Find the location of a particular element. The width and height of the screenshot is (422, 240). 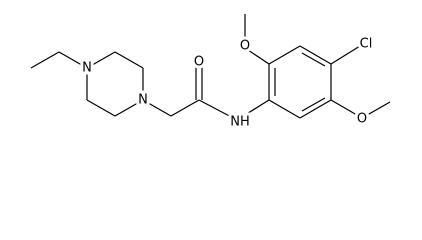

atom-label: Cl is located at coordinates (366, 44).